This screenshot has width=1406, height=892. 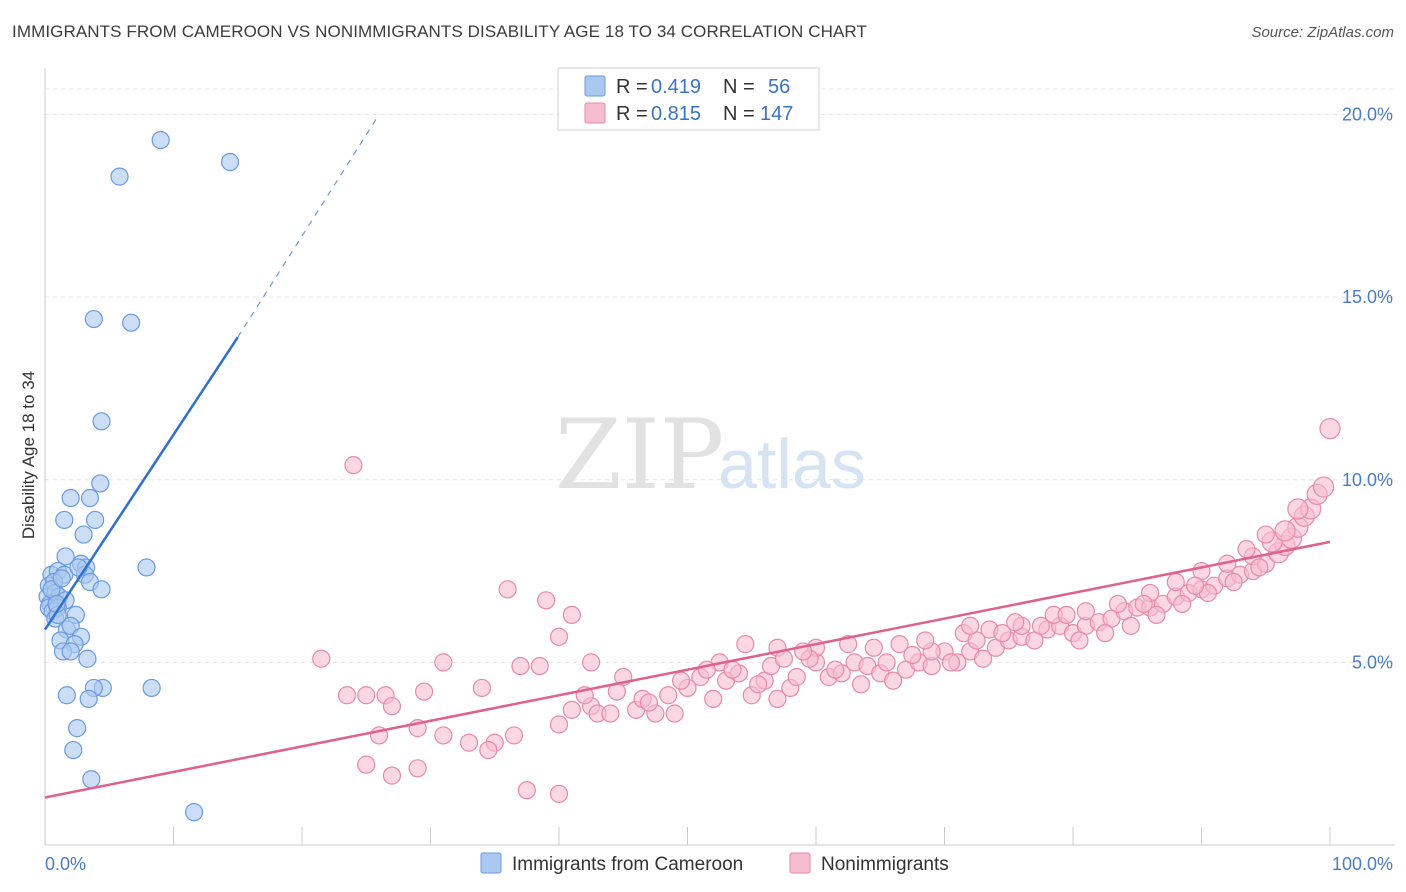 I want to click on legend-n-label-nonimmigrants: N =, so click(x=739, y=114).